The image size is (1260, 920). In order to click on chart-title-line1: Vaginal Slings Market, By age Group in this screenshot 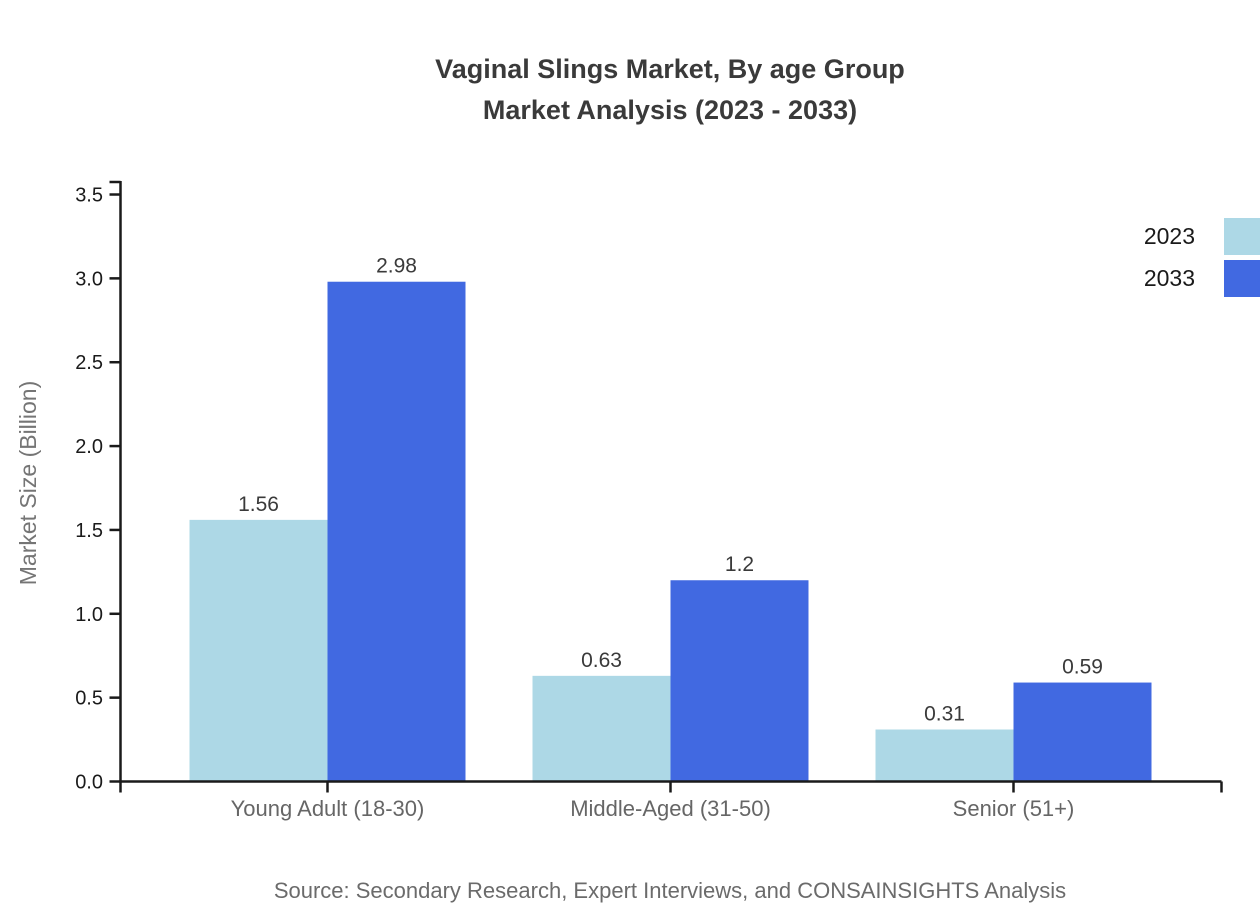, I will do `click(670, 69)`.